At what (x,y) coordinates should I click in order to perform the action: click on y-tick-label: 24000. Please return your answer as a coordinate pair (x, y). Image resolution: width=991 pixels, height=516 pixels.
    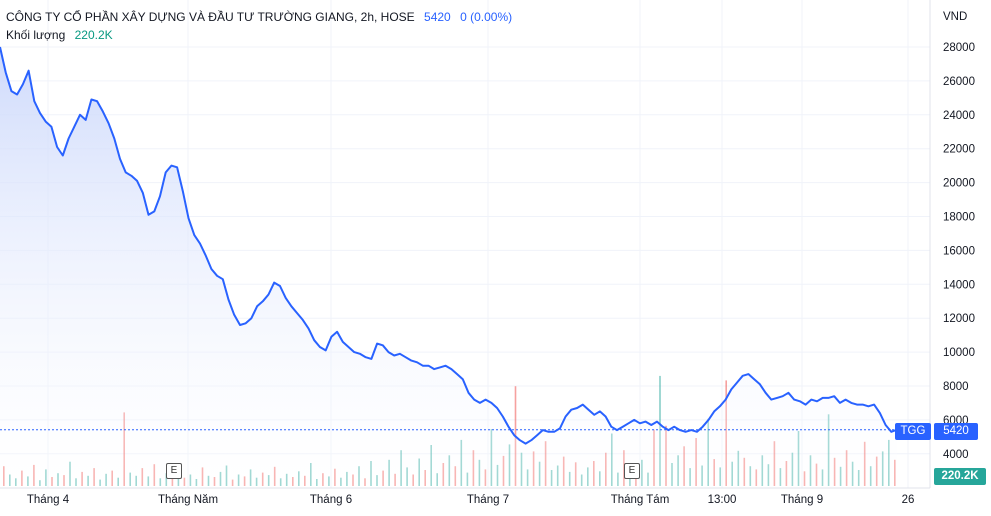
    Looking at the image, I should click on (959, 116).